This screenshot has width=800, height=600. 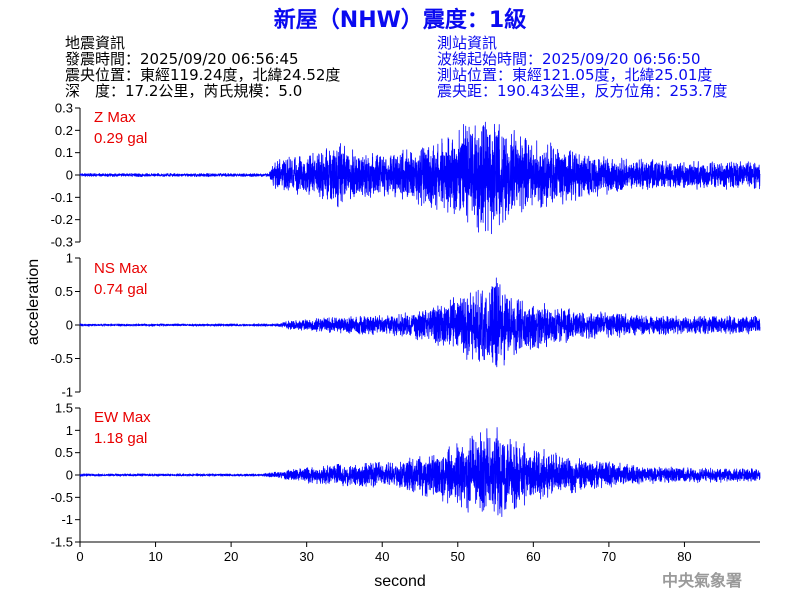 What do you see at coordinates (155, 556) in the screenshot?
I see `x-tick-label: 10` at bounding box center [155, 556].